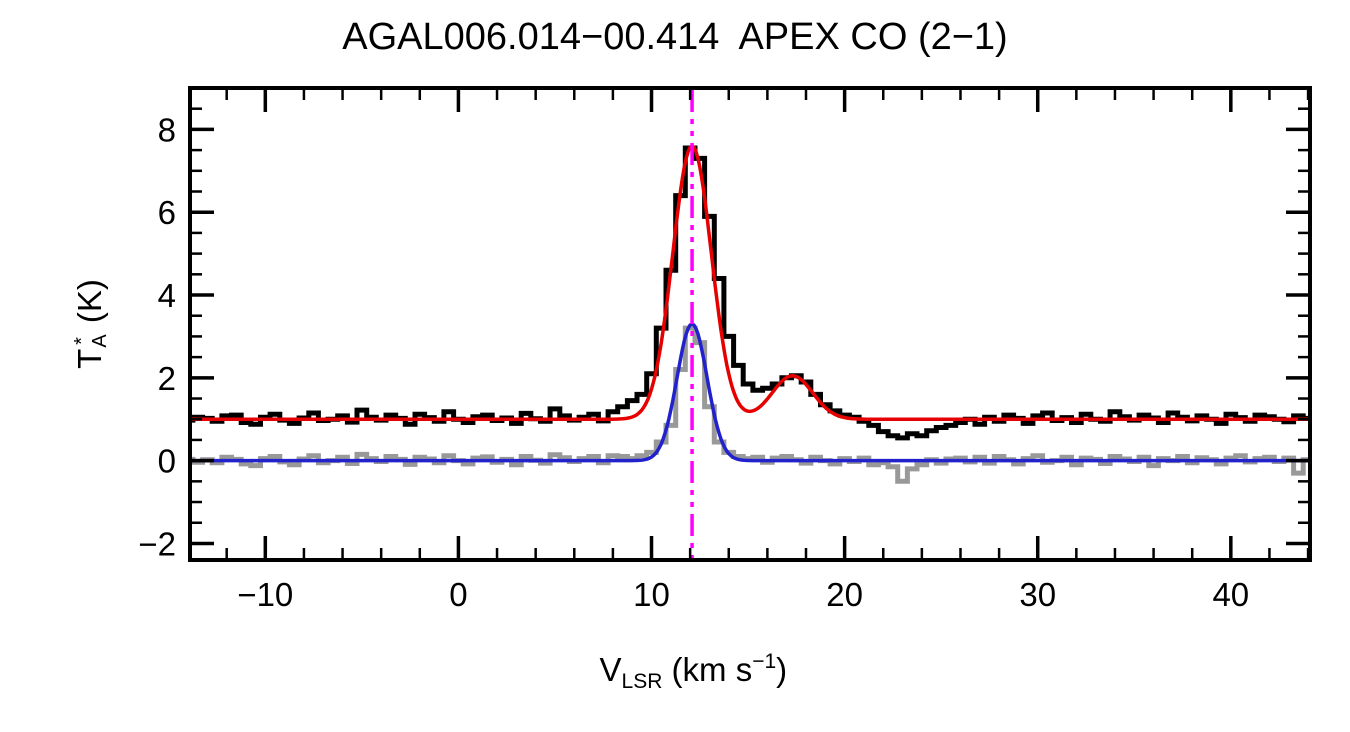 This screenshot has height=732, width=1350. I want to click on y-axis-label: T * A (K), so click(90, 324).